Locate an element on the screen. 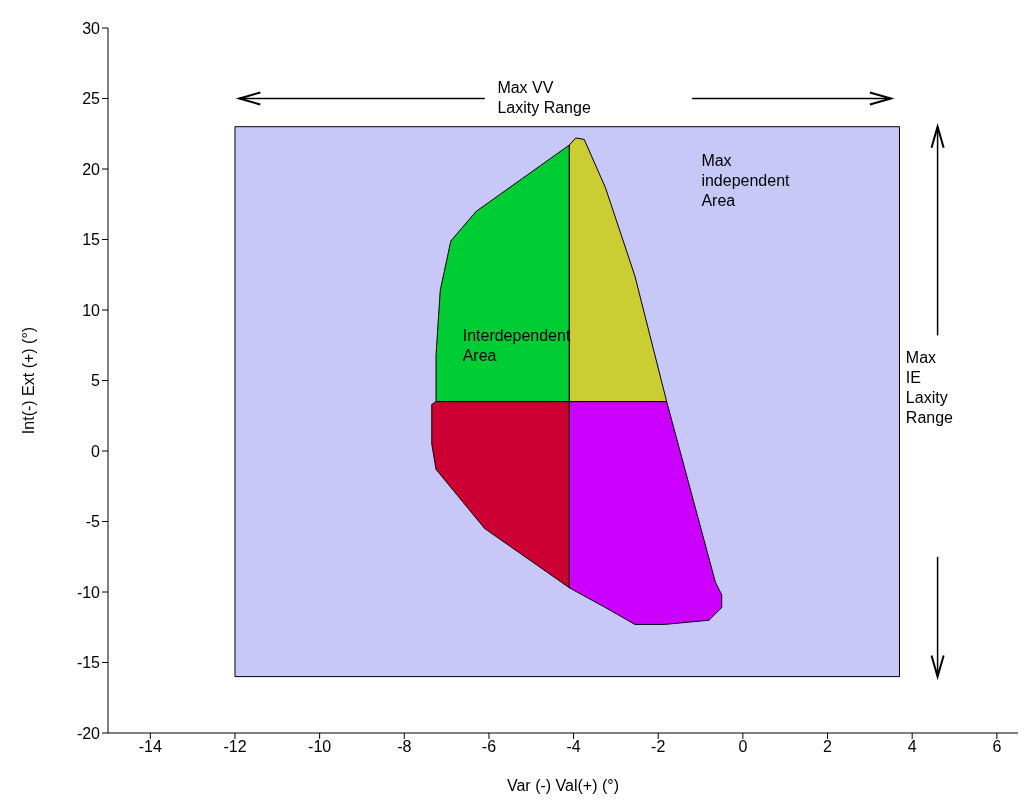  x-tick-label: -6 is located at coordinates (489, 747).